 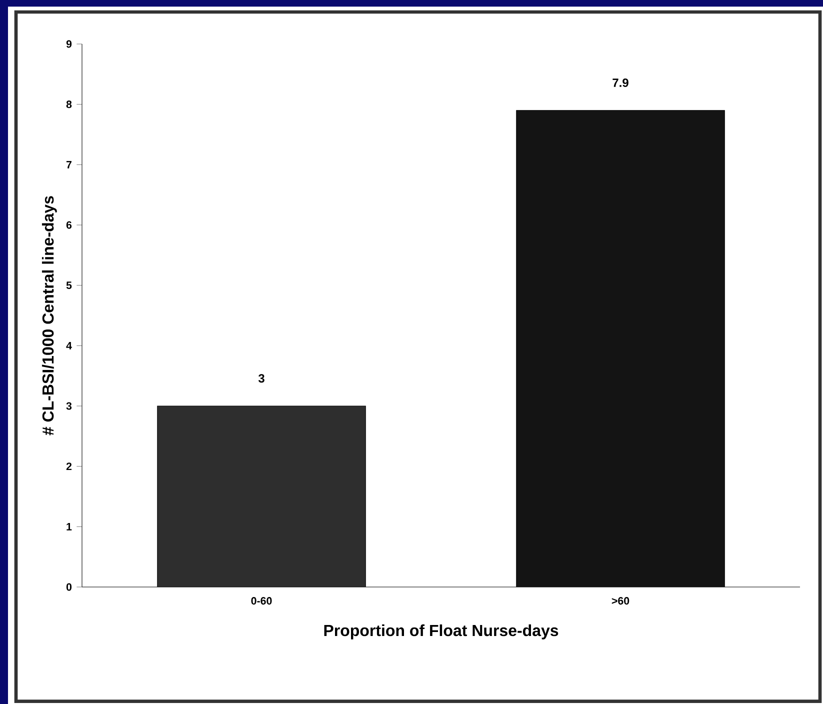 What do you see at coordinates (69, 225) in the screenshot?
I see `y-tick-label: 6` at bounding box center [69, 225].